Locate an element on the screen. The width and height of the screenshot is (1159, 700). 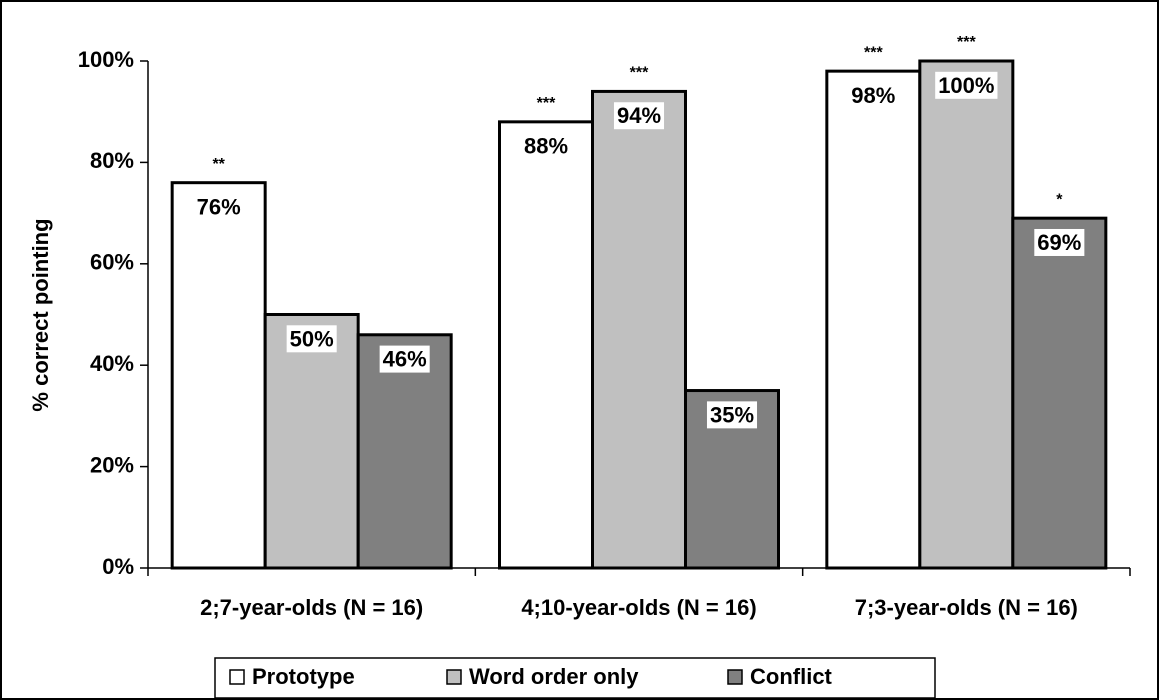
legend-box is located at coordinates (575, 678).